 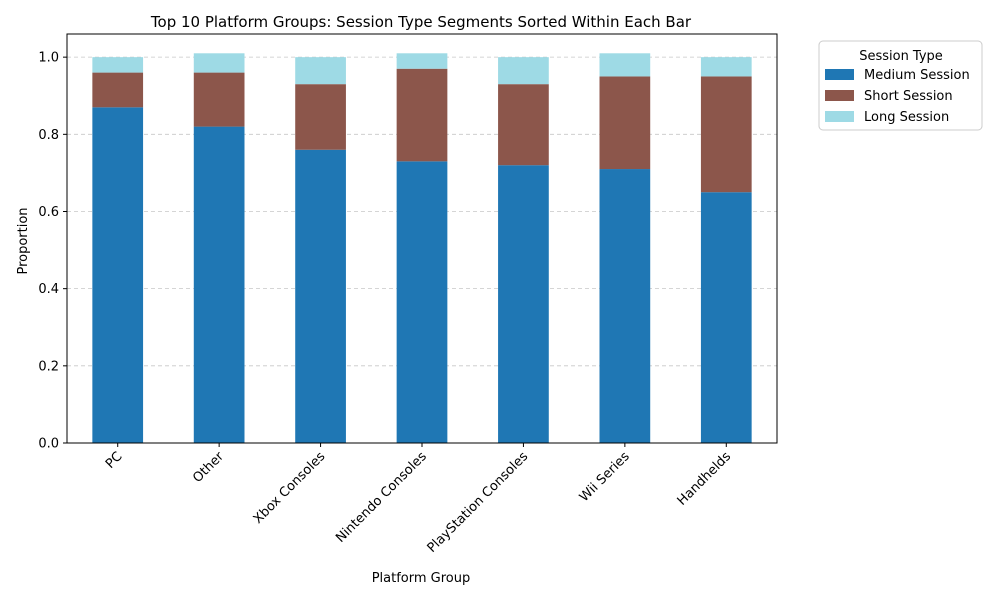 I want to click on x-tick-label: PlayStation Consoles, so click(x=478, y=502).